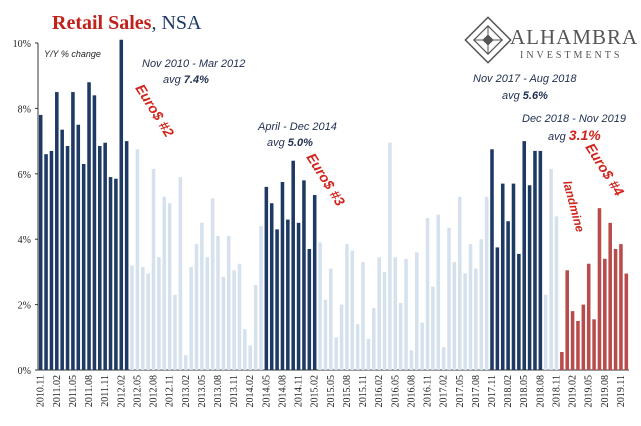  What do you see at coordinates (277, 143) in the screenshot?
I see `annotation-period2-avg-label: avg` at bounding box center [277, 143].